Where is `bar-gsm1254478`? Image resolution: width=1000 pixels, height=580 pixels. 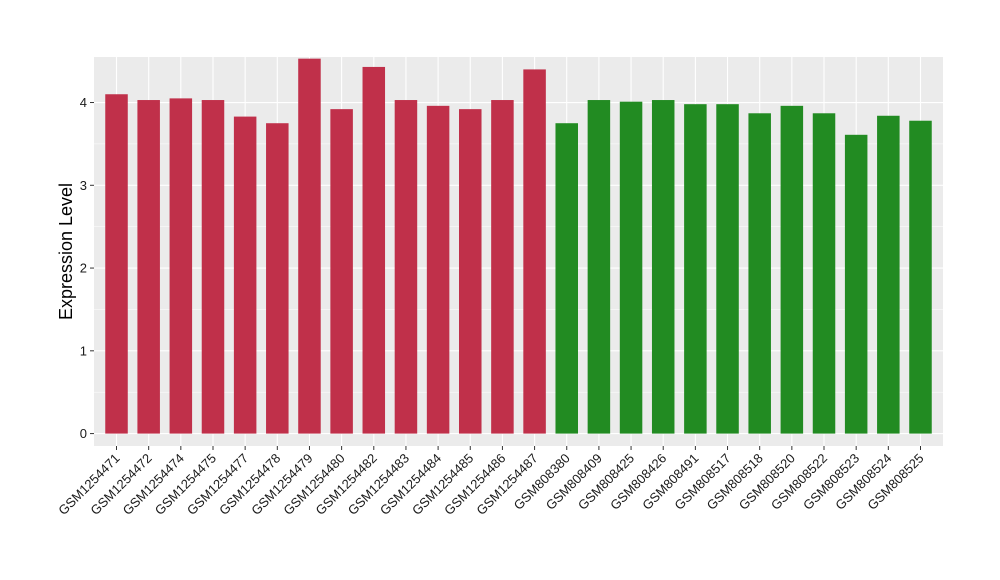
bar-gsm1254478 is located at coordinates (277, 278).